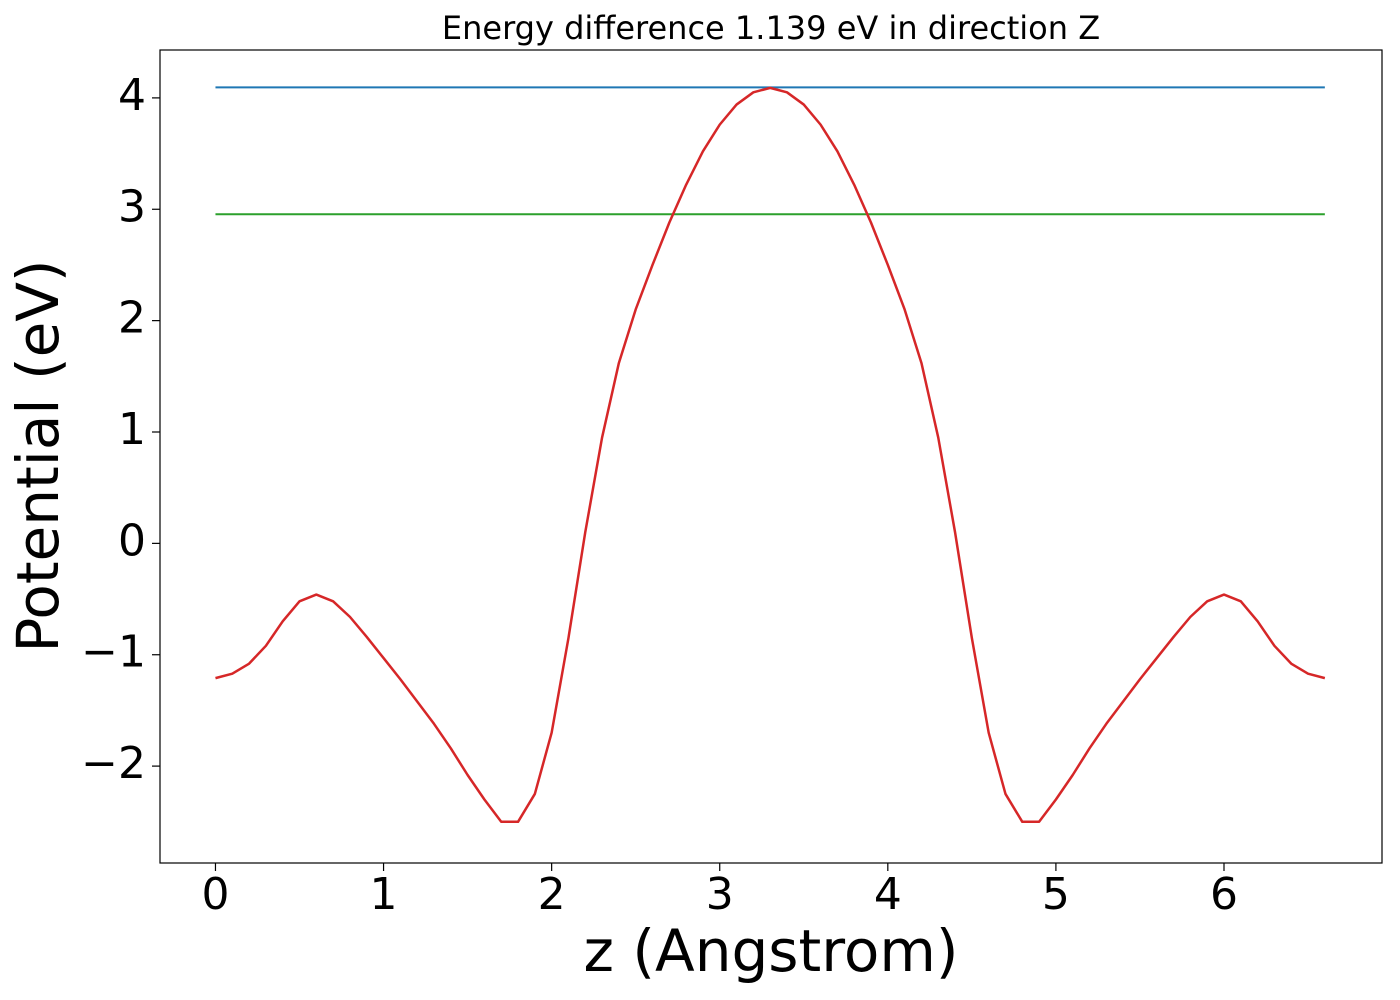  I want to click on x-tick-label: 3, so click(720, 894).